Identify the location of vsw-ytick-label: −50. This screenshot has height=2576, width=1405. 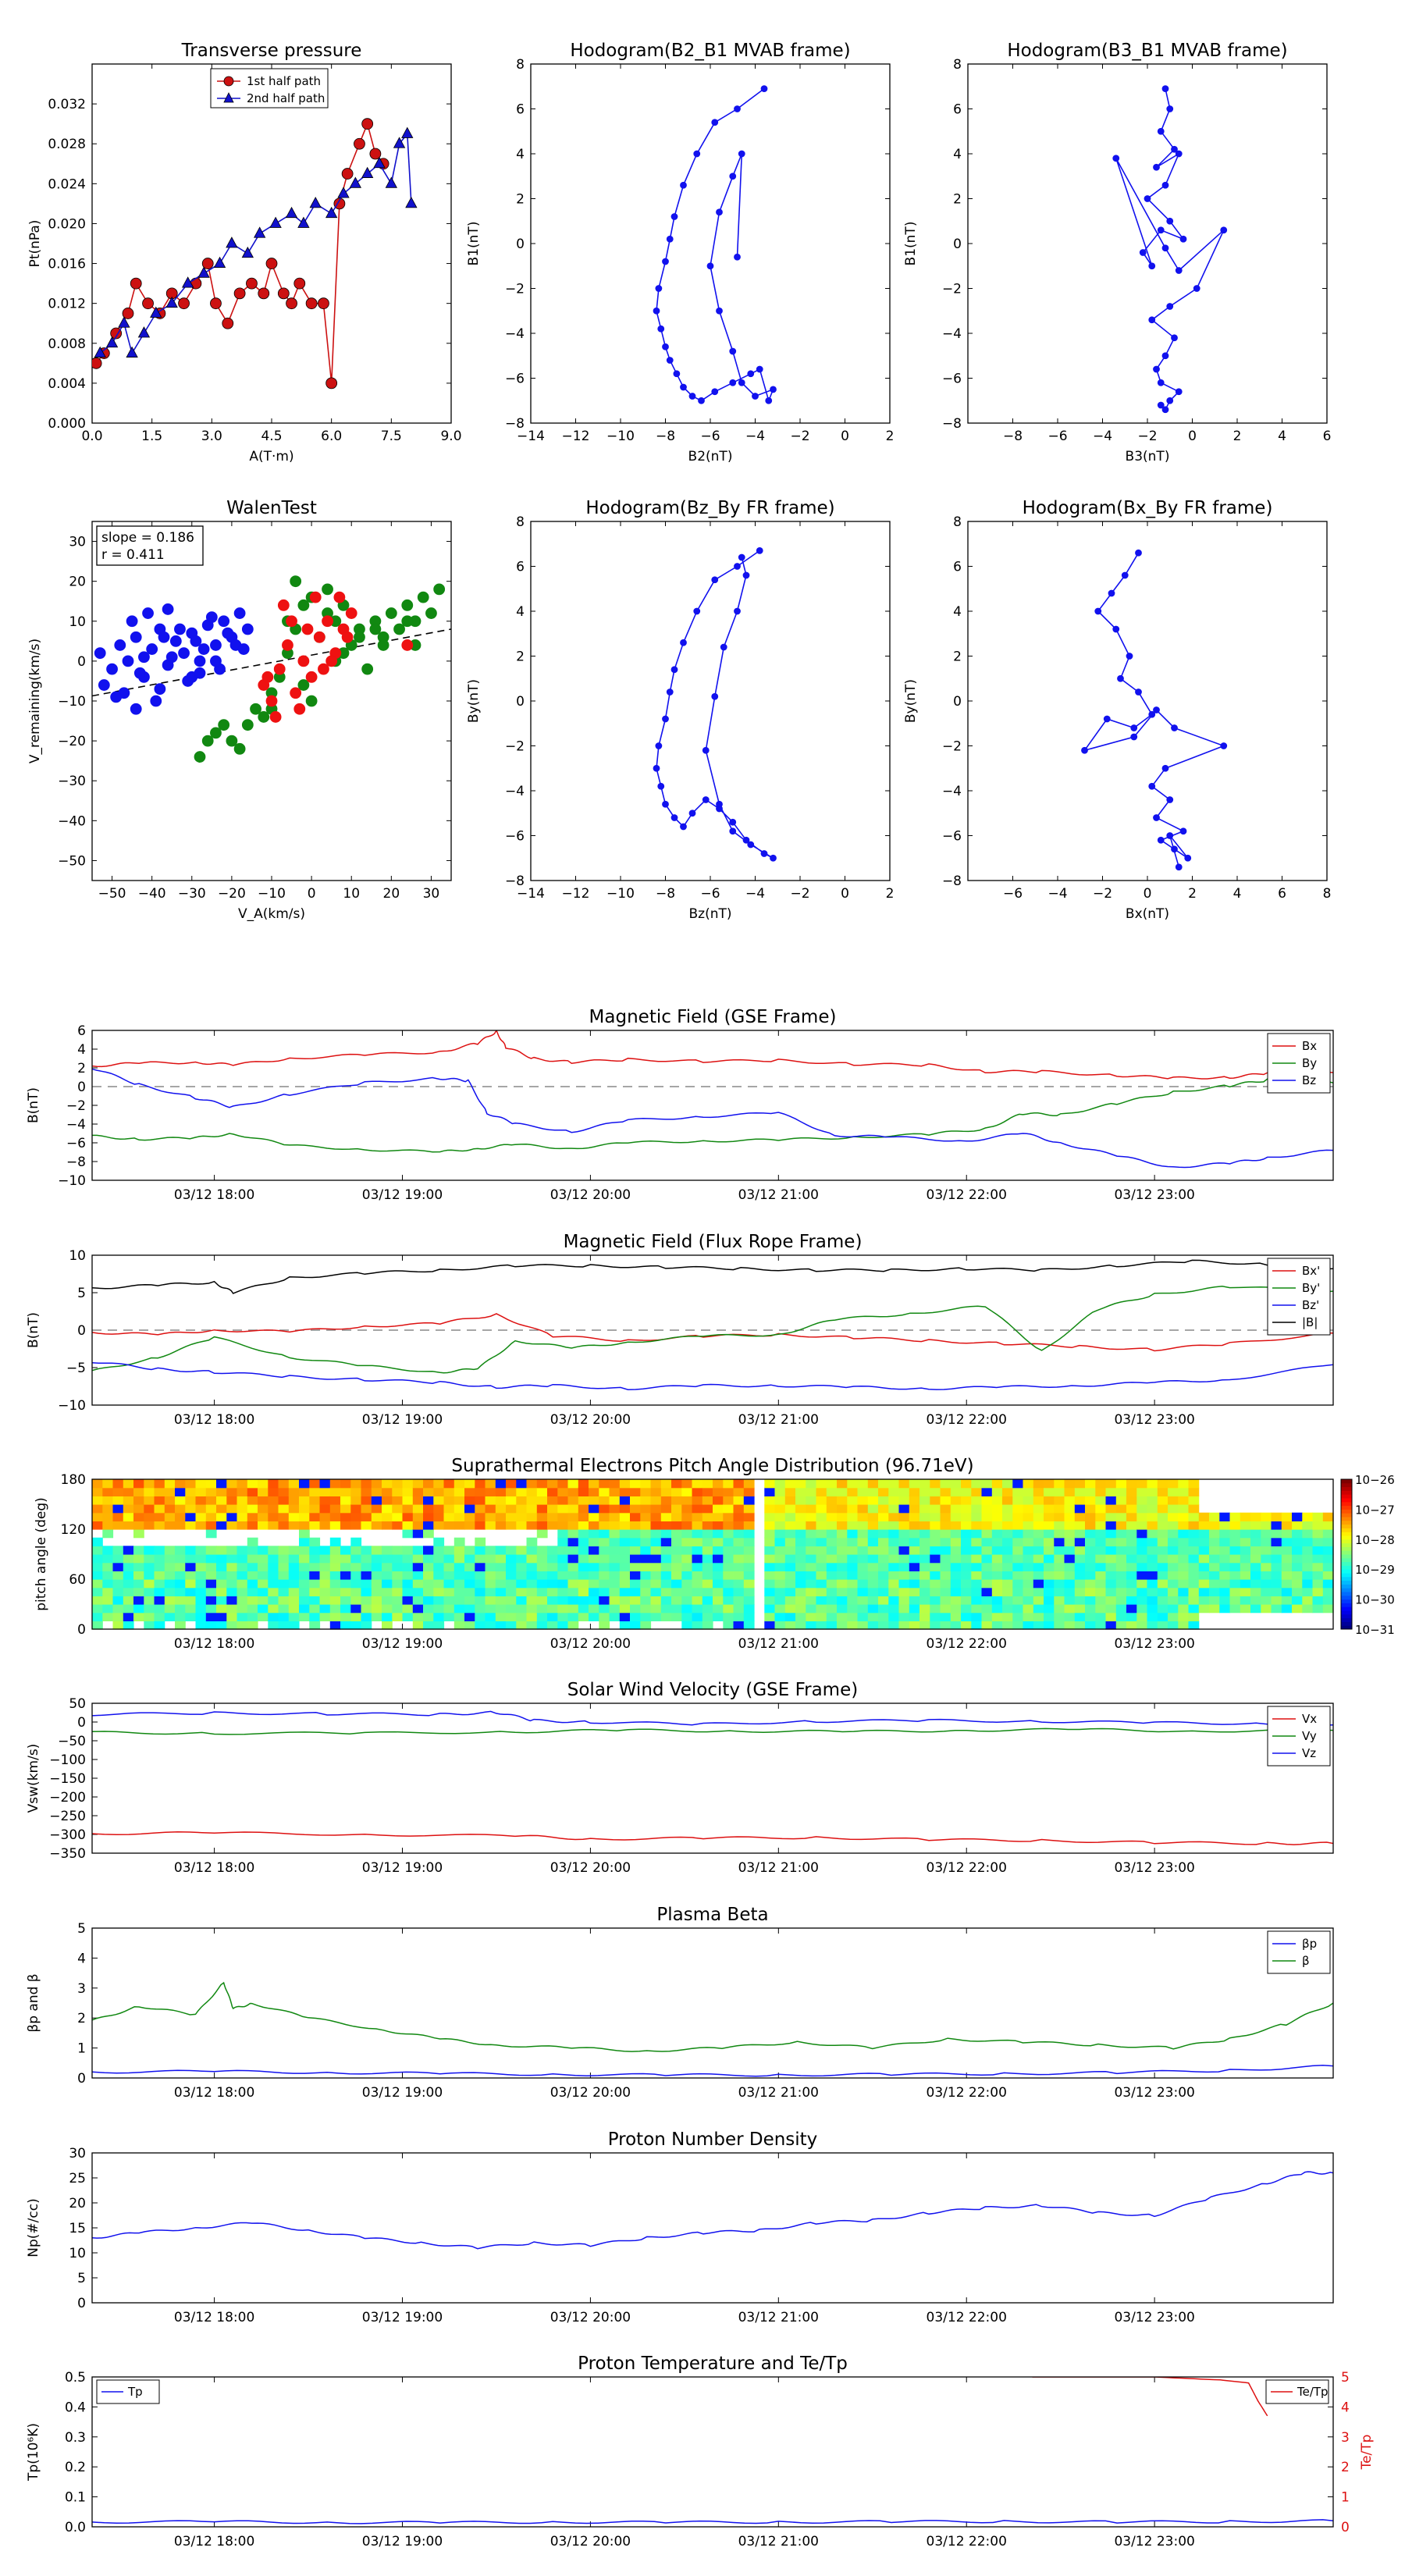
(72, 1741).